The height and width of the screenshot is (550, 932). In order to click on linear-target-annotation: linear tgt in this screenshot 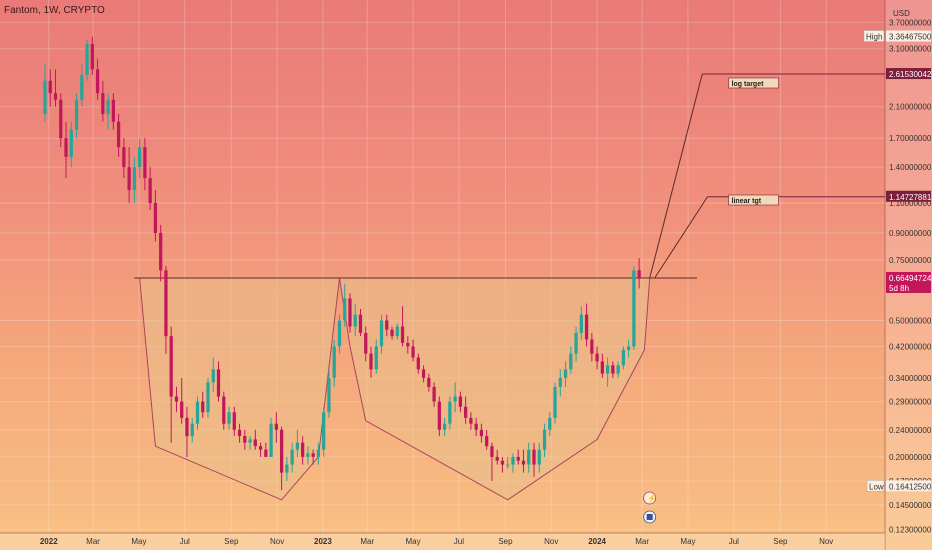, I will do `click(753, 200)`.